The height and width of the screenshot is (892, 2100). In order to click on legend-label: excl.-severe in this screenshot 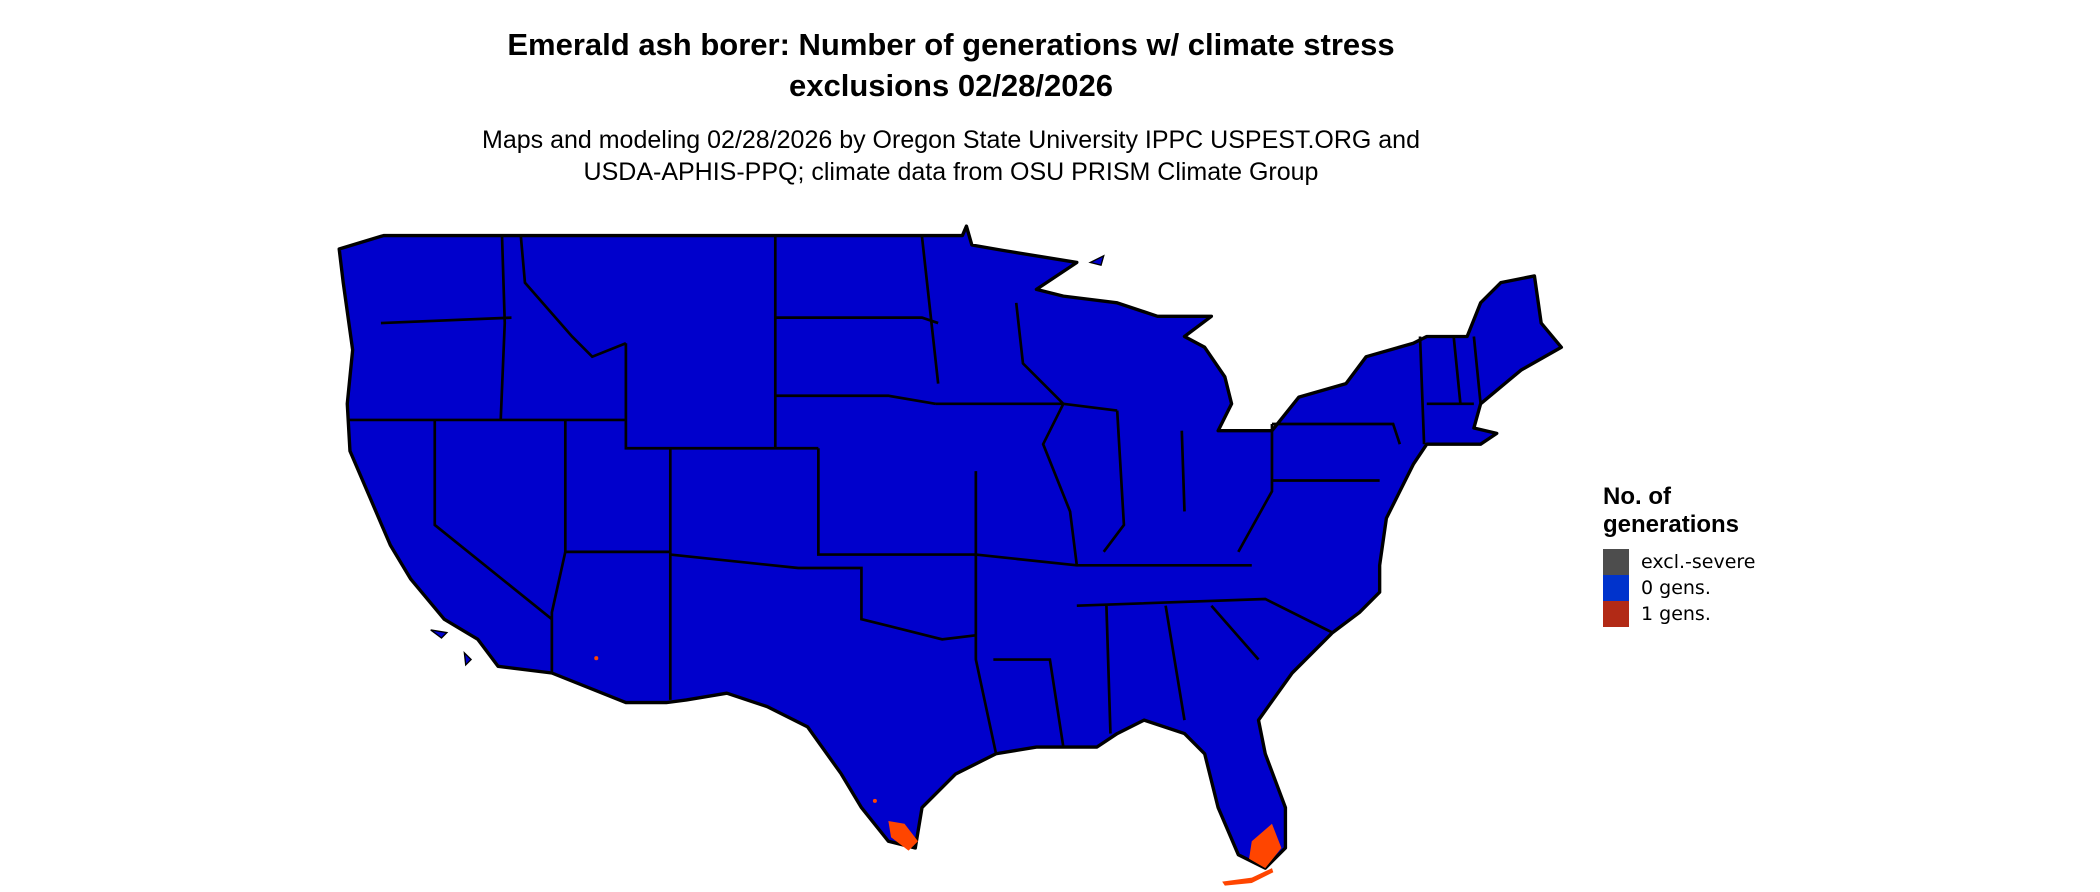, I will do `click(1698, 562)`.